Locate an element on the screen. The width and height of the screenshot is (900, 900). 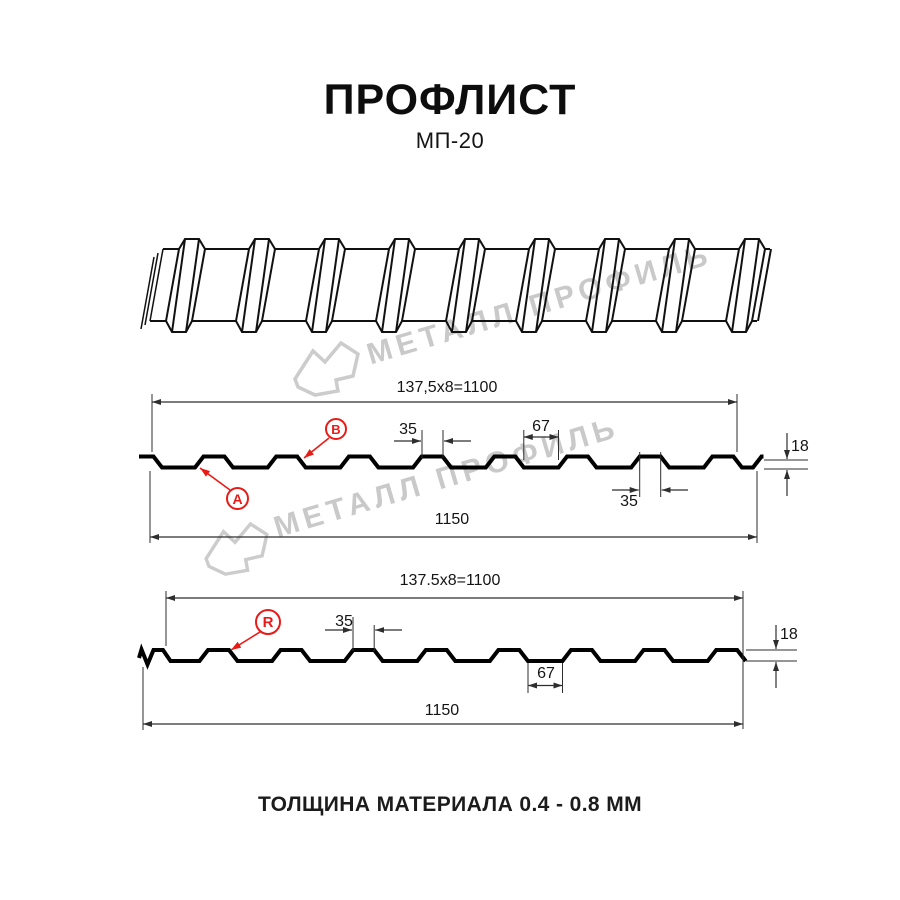
metall-profil-logo-watermark is located at coordinates (326, 369).